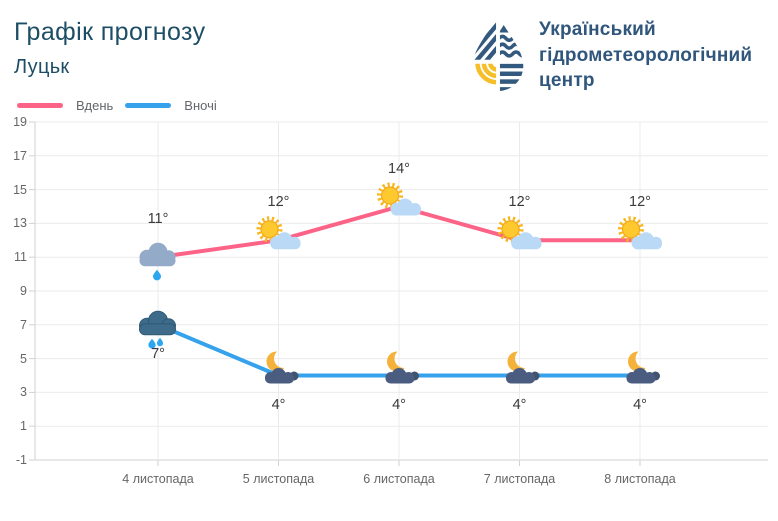  Describe the element at coordinates (95, 105) in the screenshot. I see `legend-label-day: Вдень` at that location.